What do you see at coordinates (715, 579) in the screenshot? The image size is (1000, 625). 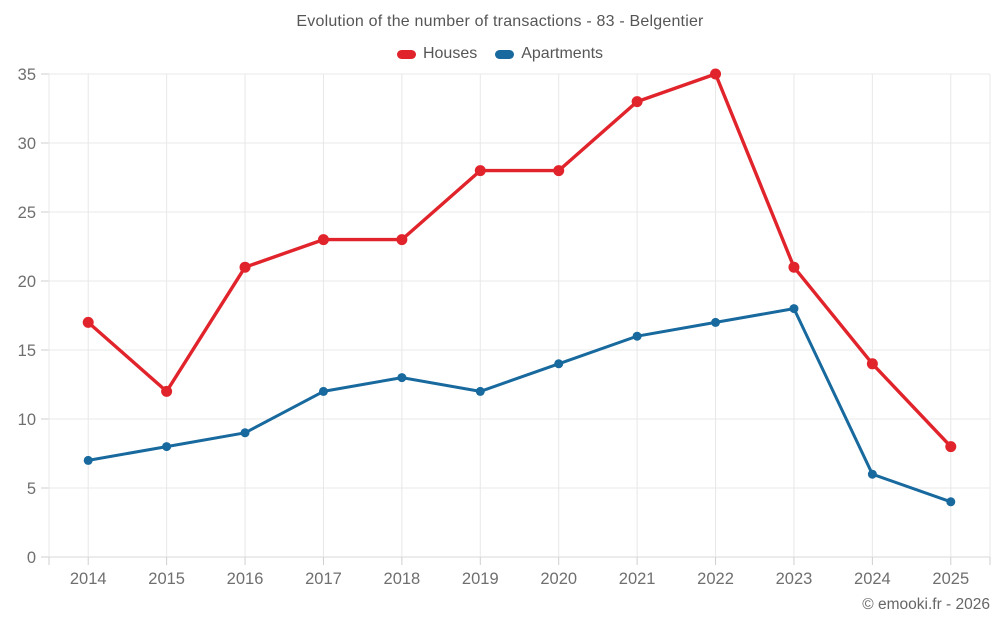 I see `x-axis-label: 2022` at bounding box center [715, 579].